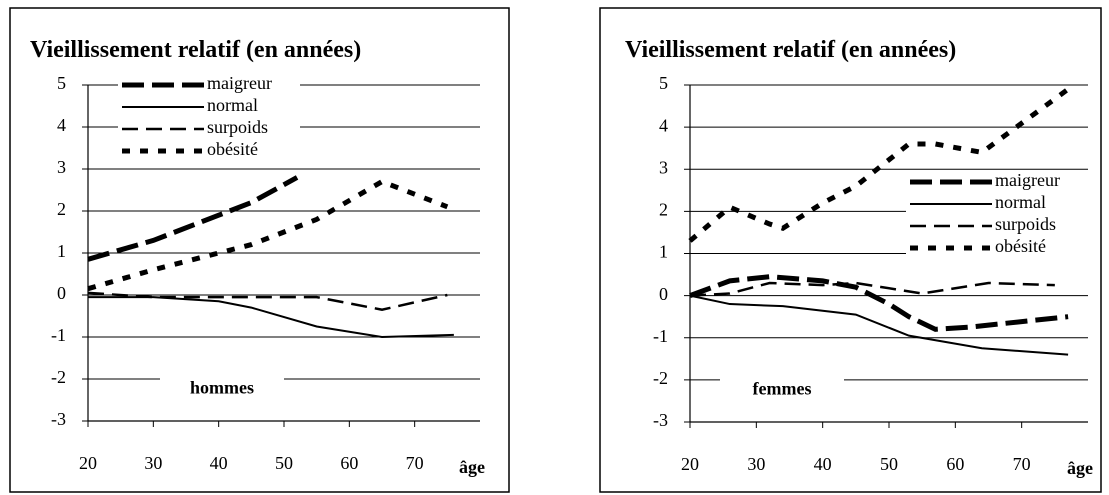 The height and width of the screenshot is (495, 1109). I want to click on annotation: femmes, so click(782, 389).